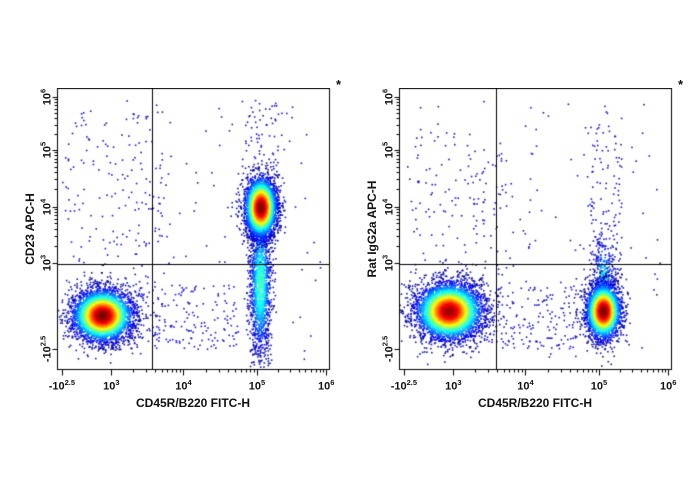  Describe the element at coordinates (30, 229) in the screenshot. I see `y-axis-label: CD23 APC-H` at that location.